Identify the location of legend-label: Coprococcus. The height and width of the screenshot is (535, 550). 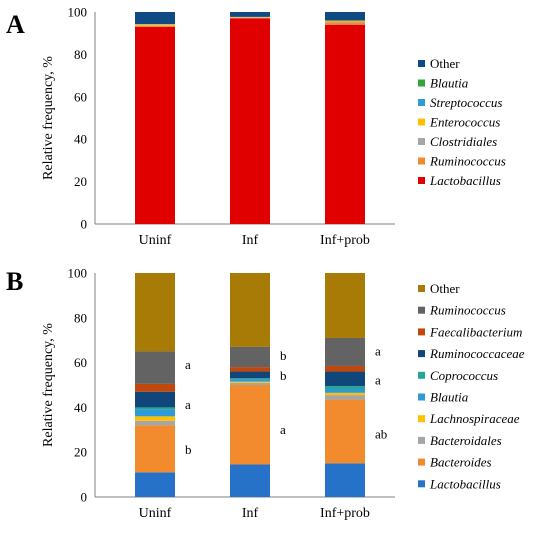
(464, 375).